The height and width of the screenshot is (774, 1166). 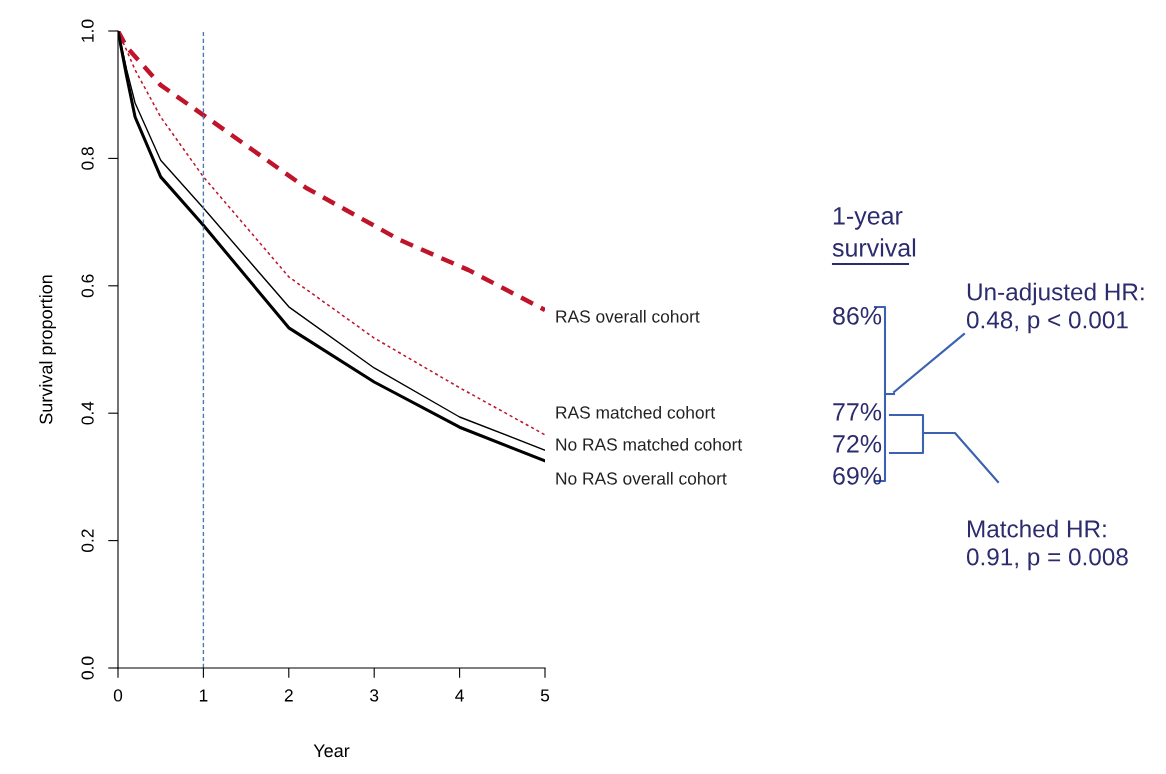 I want to click on series-label: No RAS overall cohort, so click(x=641, y=478).